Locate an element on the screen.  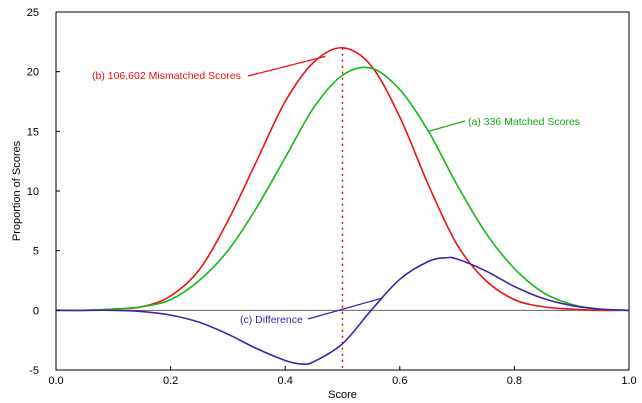
y-tick-label: -5 is located at coordinates (34, 371).